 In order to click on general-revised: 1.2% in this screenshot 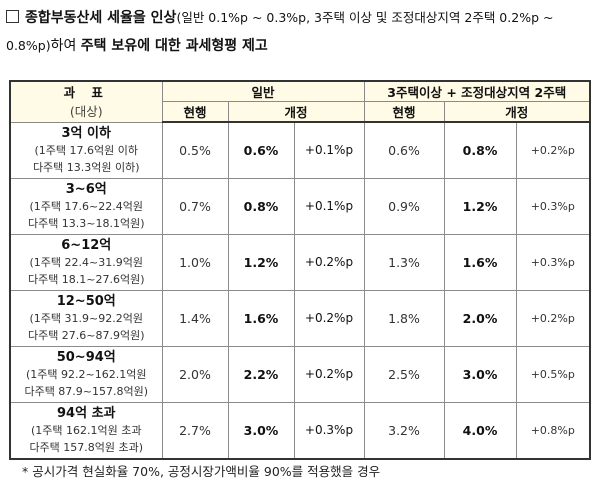, I will do `click(261, 262)`.